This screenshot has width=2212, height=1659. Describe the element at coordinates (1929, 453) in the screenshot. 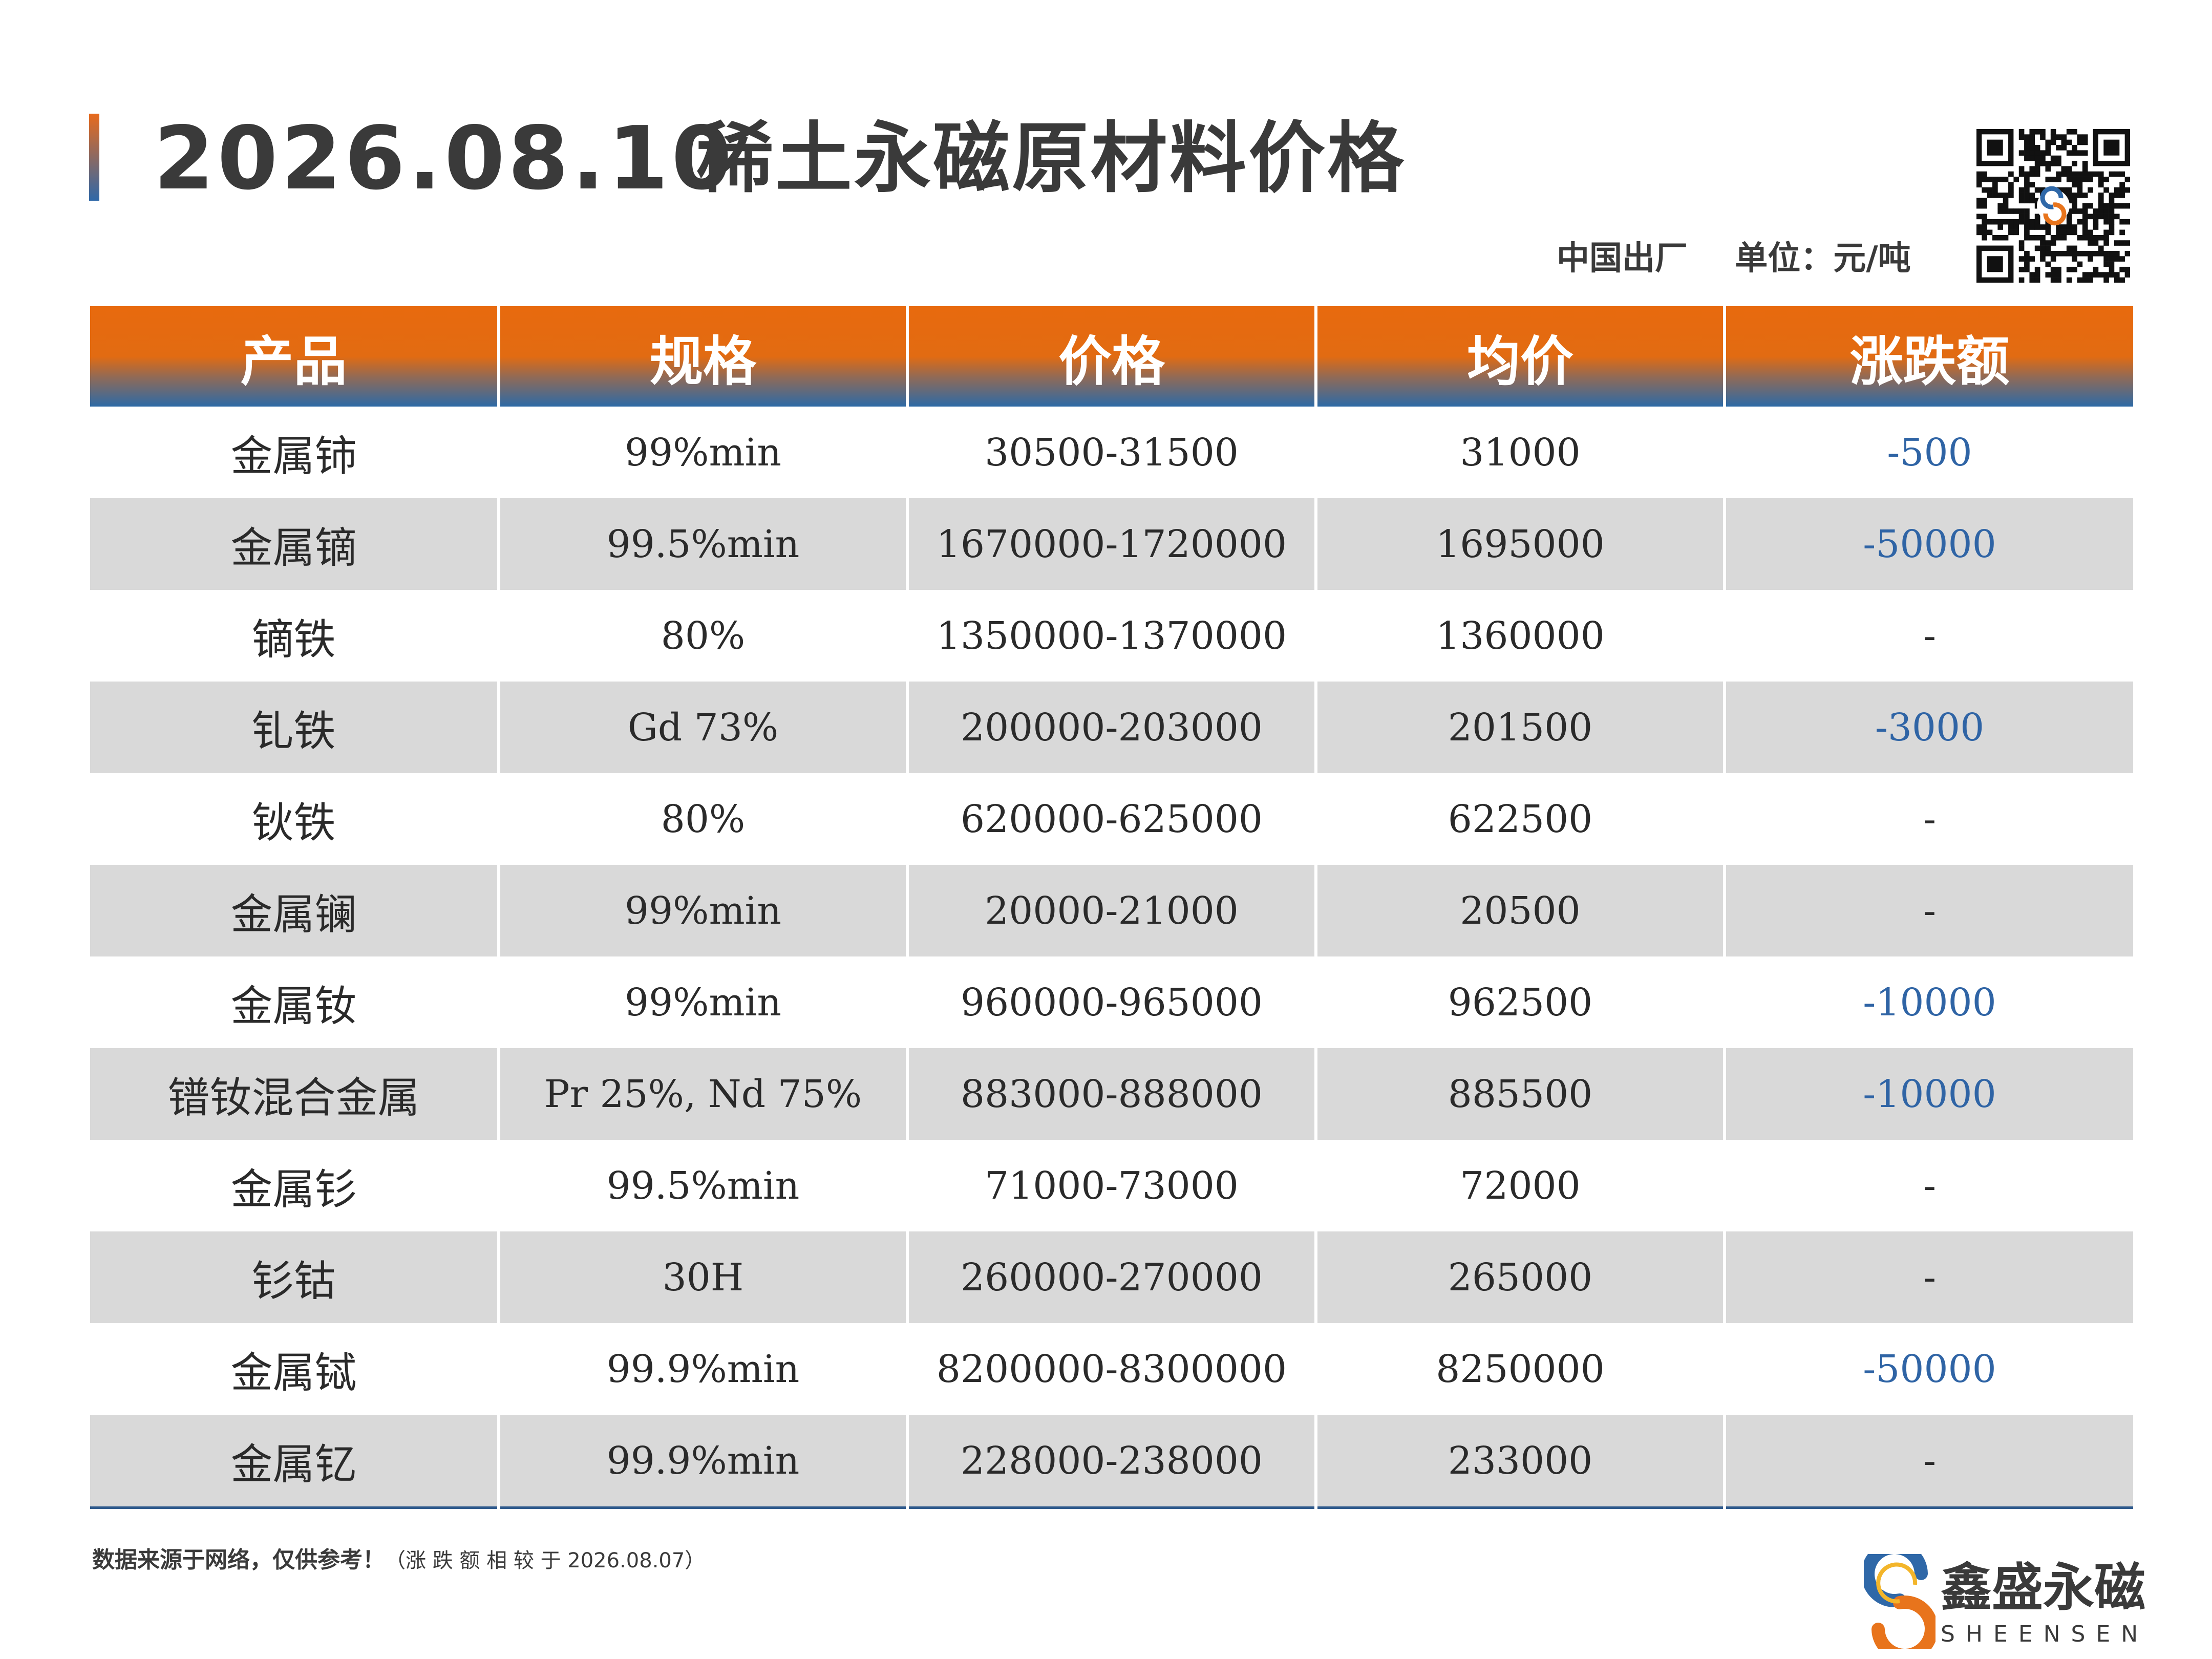

I see `change-cell: -500` at that location.